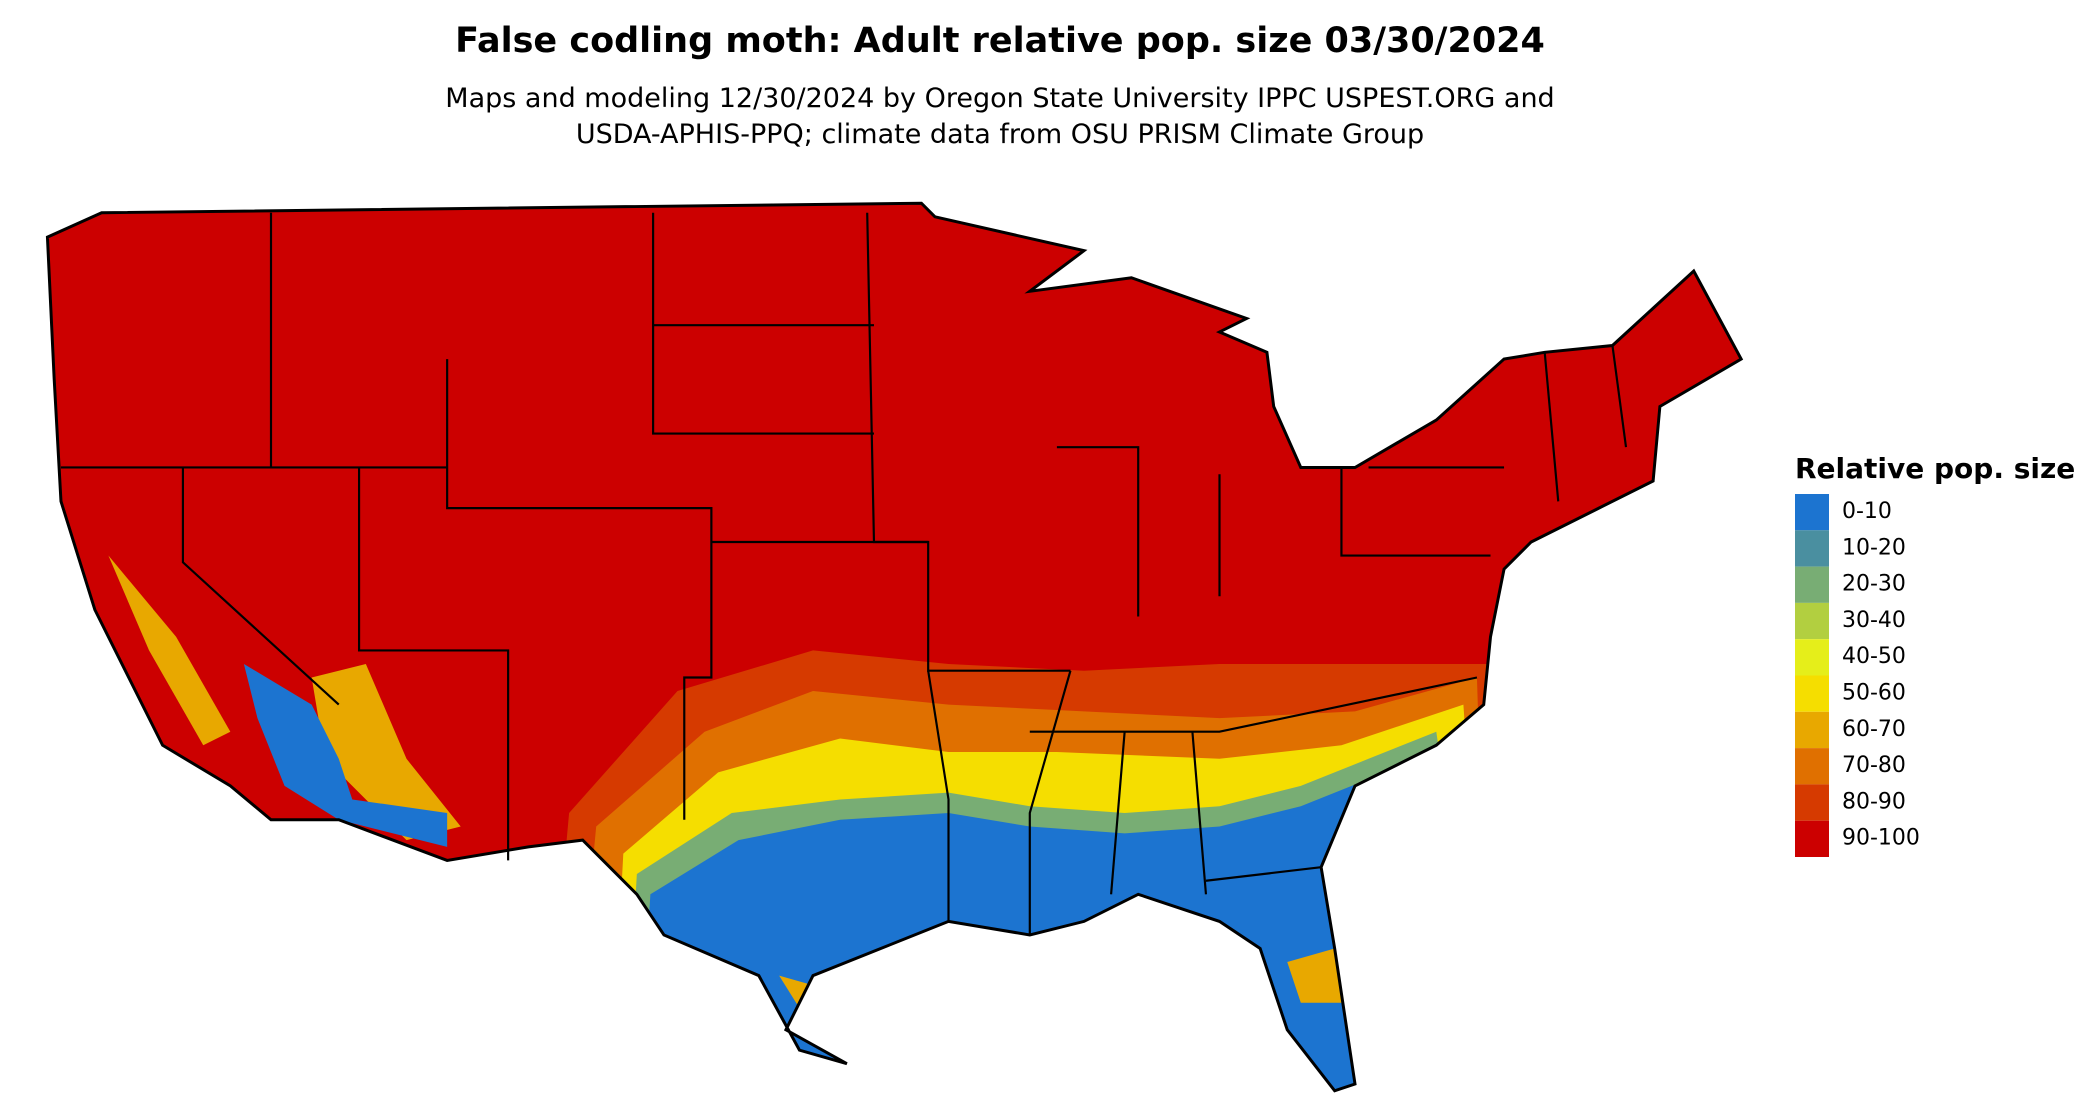  What do you see at coordinates (1874, 693) in the screenshot?
I see `legend-label: 50-60` at bounding box center [1874, 693].